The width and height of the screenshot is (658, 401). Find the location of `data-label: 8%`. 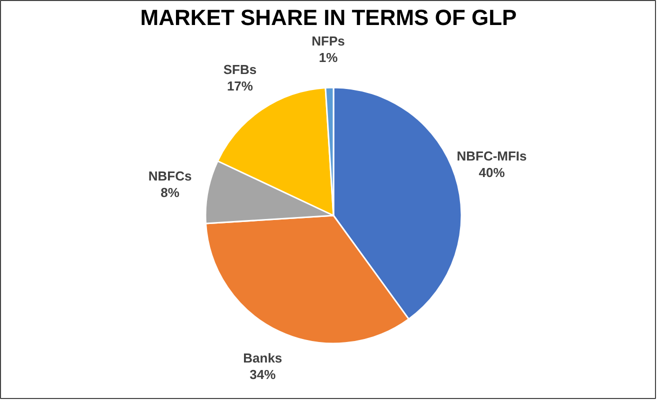

data-label: 8% is located at coordinates (170, 192).